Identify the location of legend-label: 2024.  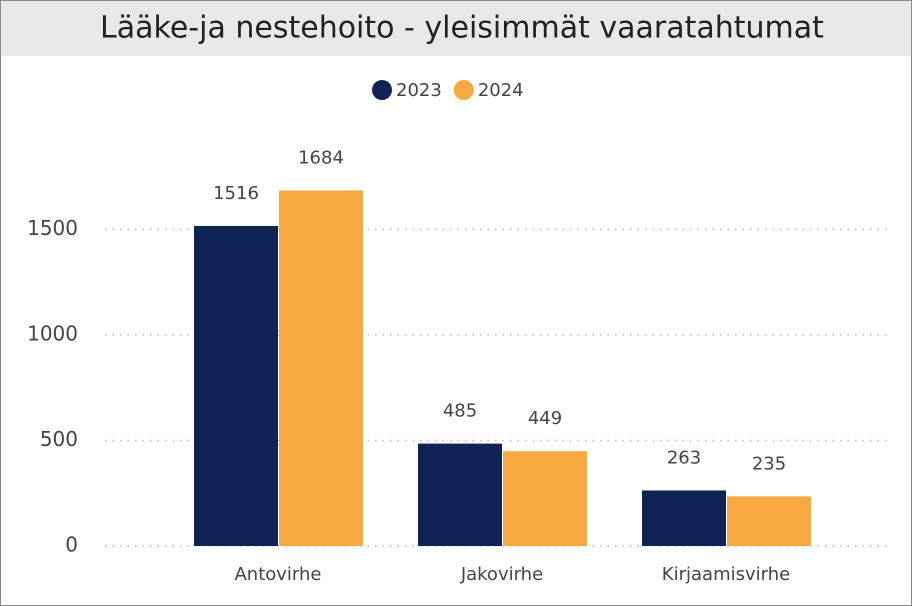
(501, 90).